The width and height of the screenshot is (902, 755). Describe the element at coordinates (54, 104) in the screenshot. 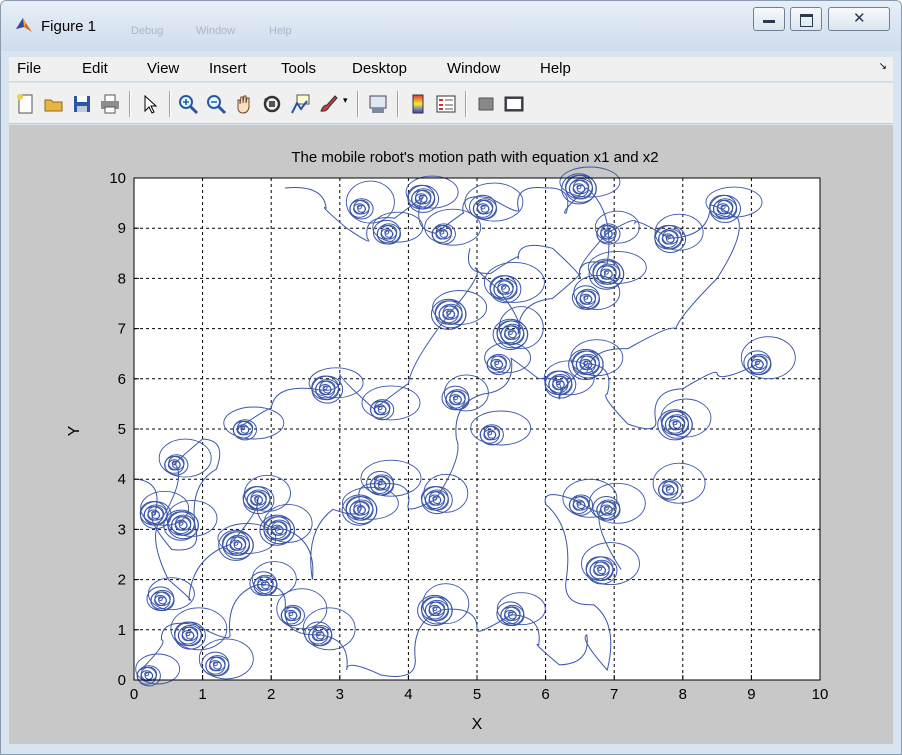

I see `open-file-icon` at that location.